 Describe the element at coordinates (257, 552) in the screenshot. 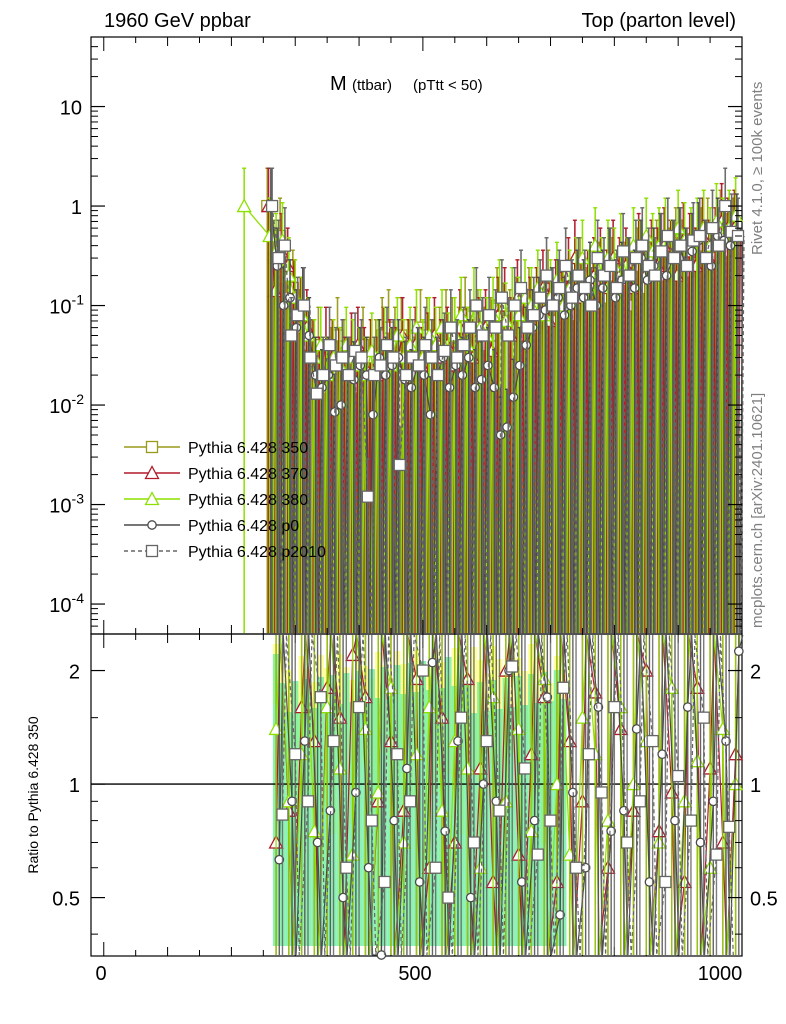

I see `legend-label: Pythia 6.428 p2010` at that location.